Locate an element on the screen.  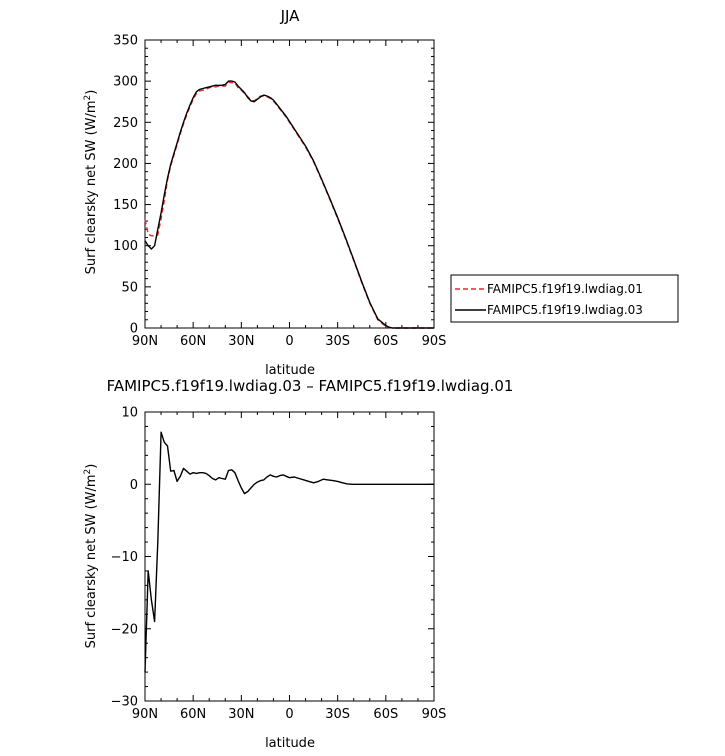
bottom-x-tick-label: 30S is located at coordinates (337, 714).